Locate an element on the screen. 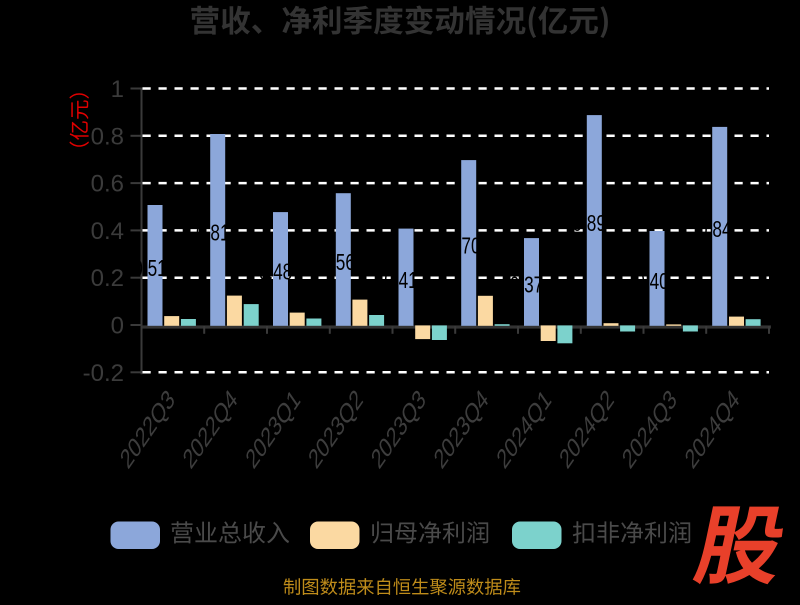 This screenshot has height=605, width=800. svg-text: 0.84 is located at coordinates (715, 229).